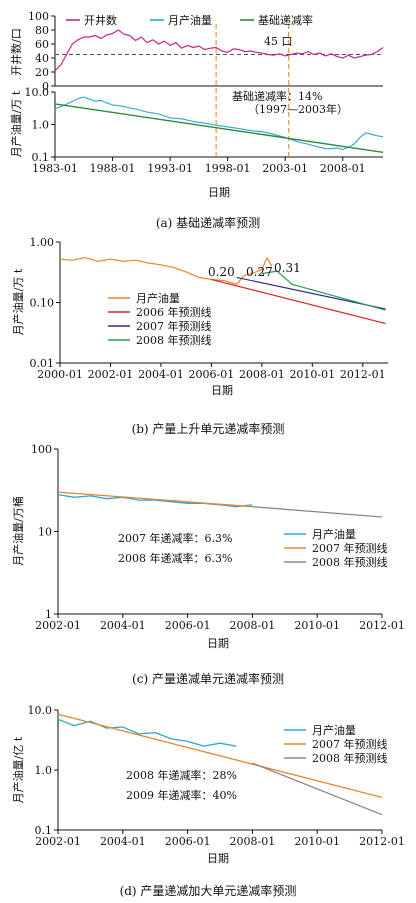 The height and width of the screenshot is (903, 416). What do you see at coordinates (45, 532) in the screenshot?
I see `panel-c-ytick-label-1: 10` at bounding box center [45, 532].